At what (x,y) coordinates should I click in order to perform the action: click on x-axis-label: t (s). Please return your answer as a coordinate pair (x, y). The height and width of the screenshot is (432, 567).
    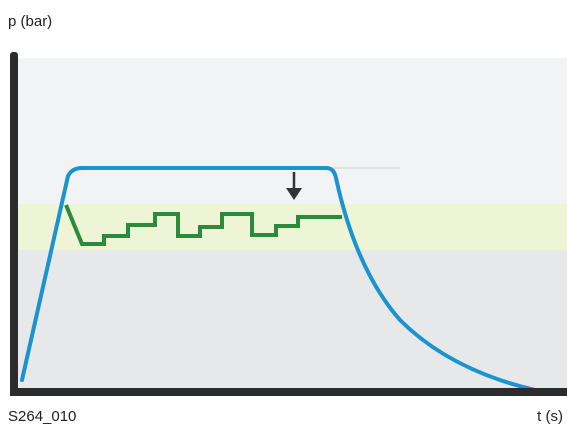
    Looking at the image, I should click on (550, 416).